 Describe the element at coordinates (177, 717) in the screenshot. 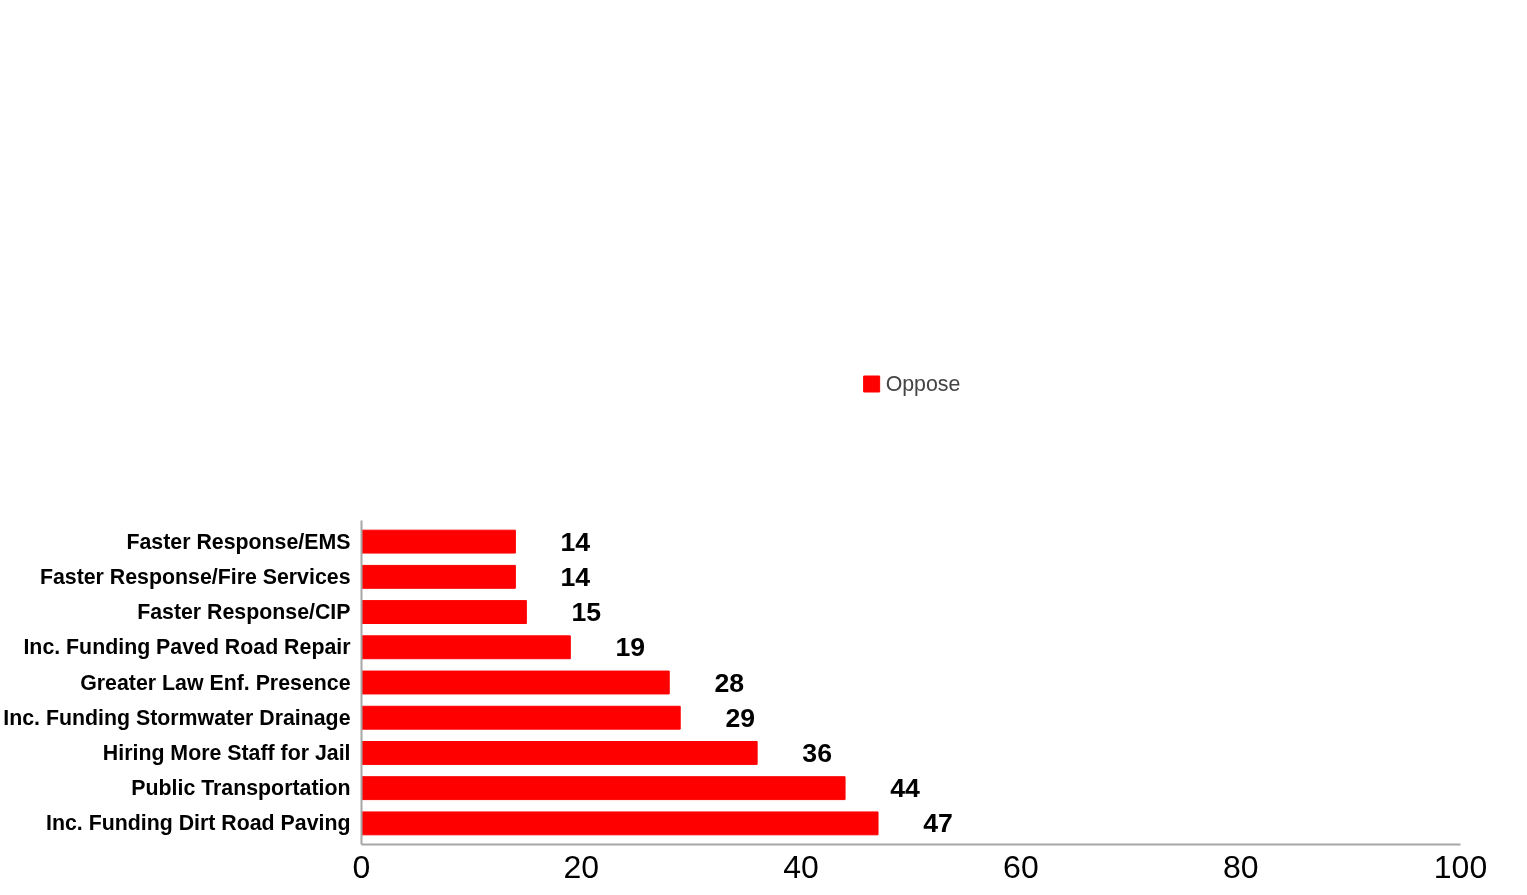

I see `y-tick-label: Inc. Funding Stormwater Drainage` at that location.